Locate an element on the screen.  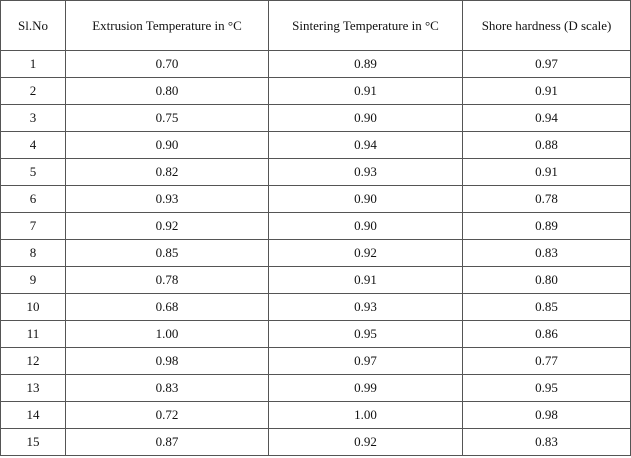
header-cell: Sl.No is located at coordinates (33, 25).